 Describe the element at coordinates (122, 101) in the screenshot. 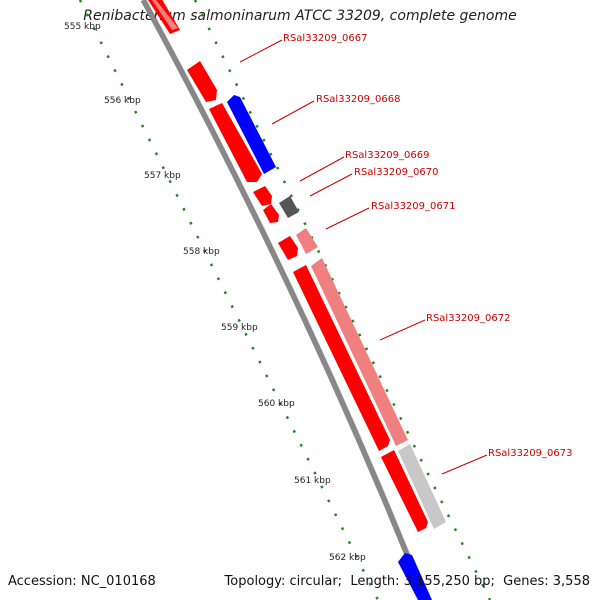

I see `tick-label: 556 kbp` at that location.